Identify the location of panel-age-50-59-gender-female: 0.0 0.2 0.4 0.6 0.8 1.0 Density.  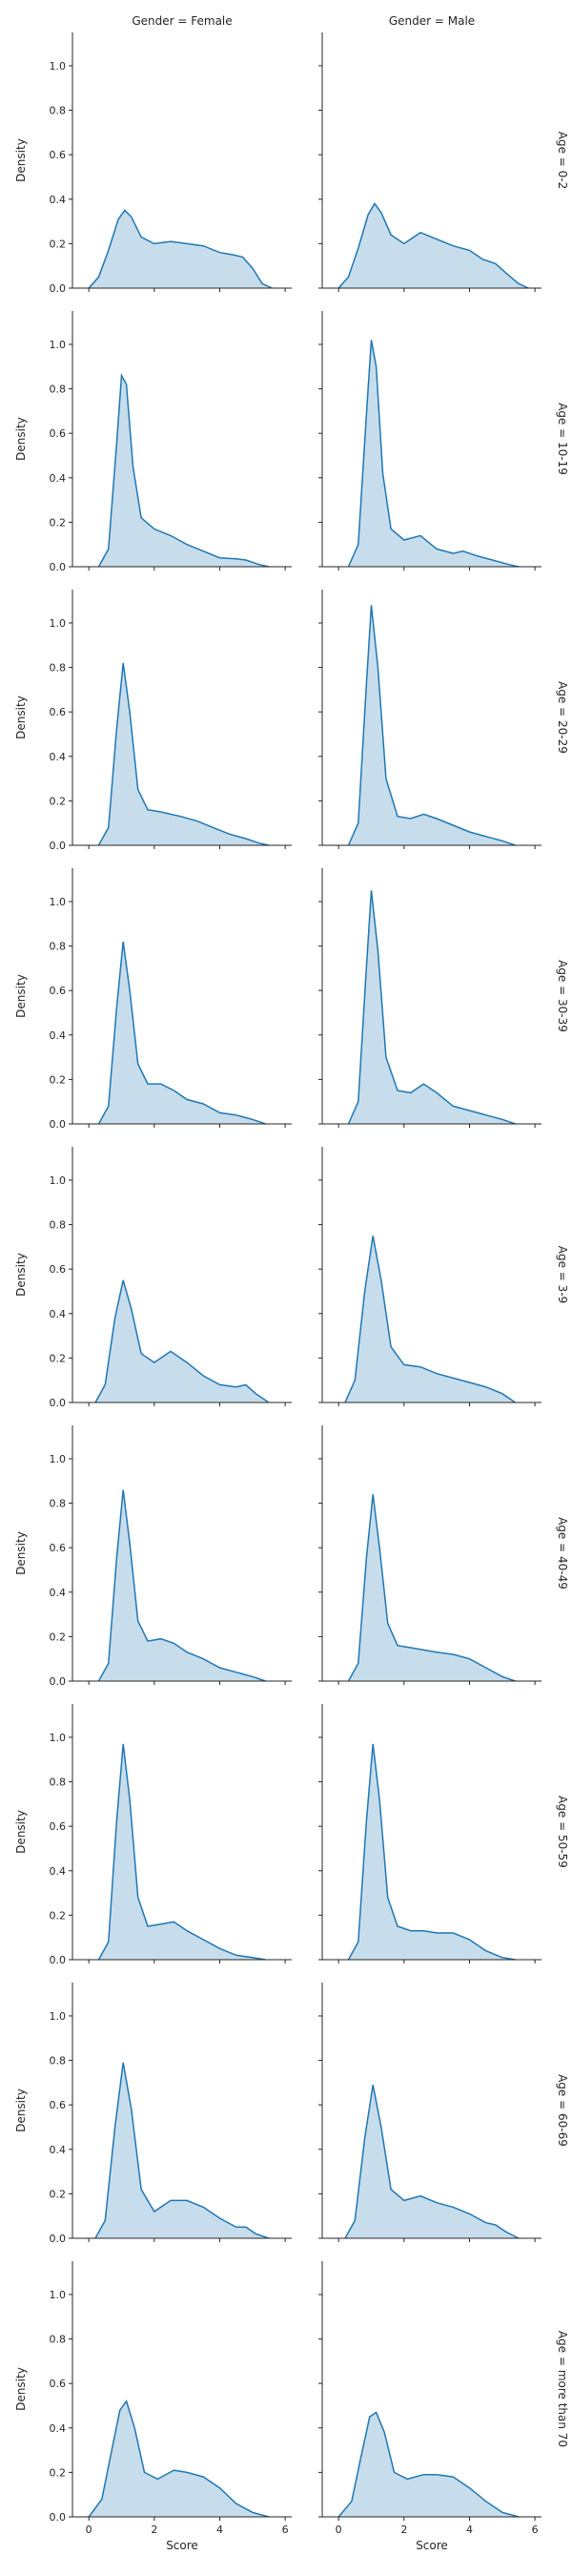
(153, 1835).